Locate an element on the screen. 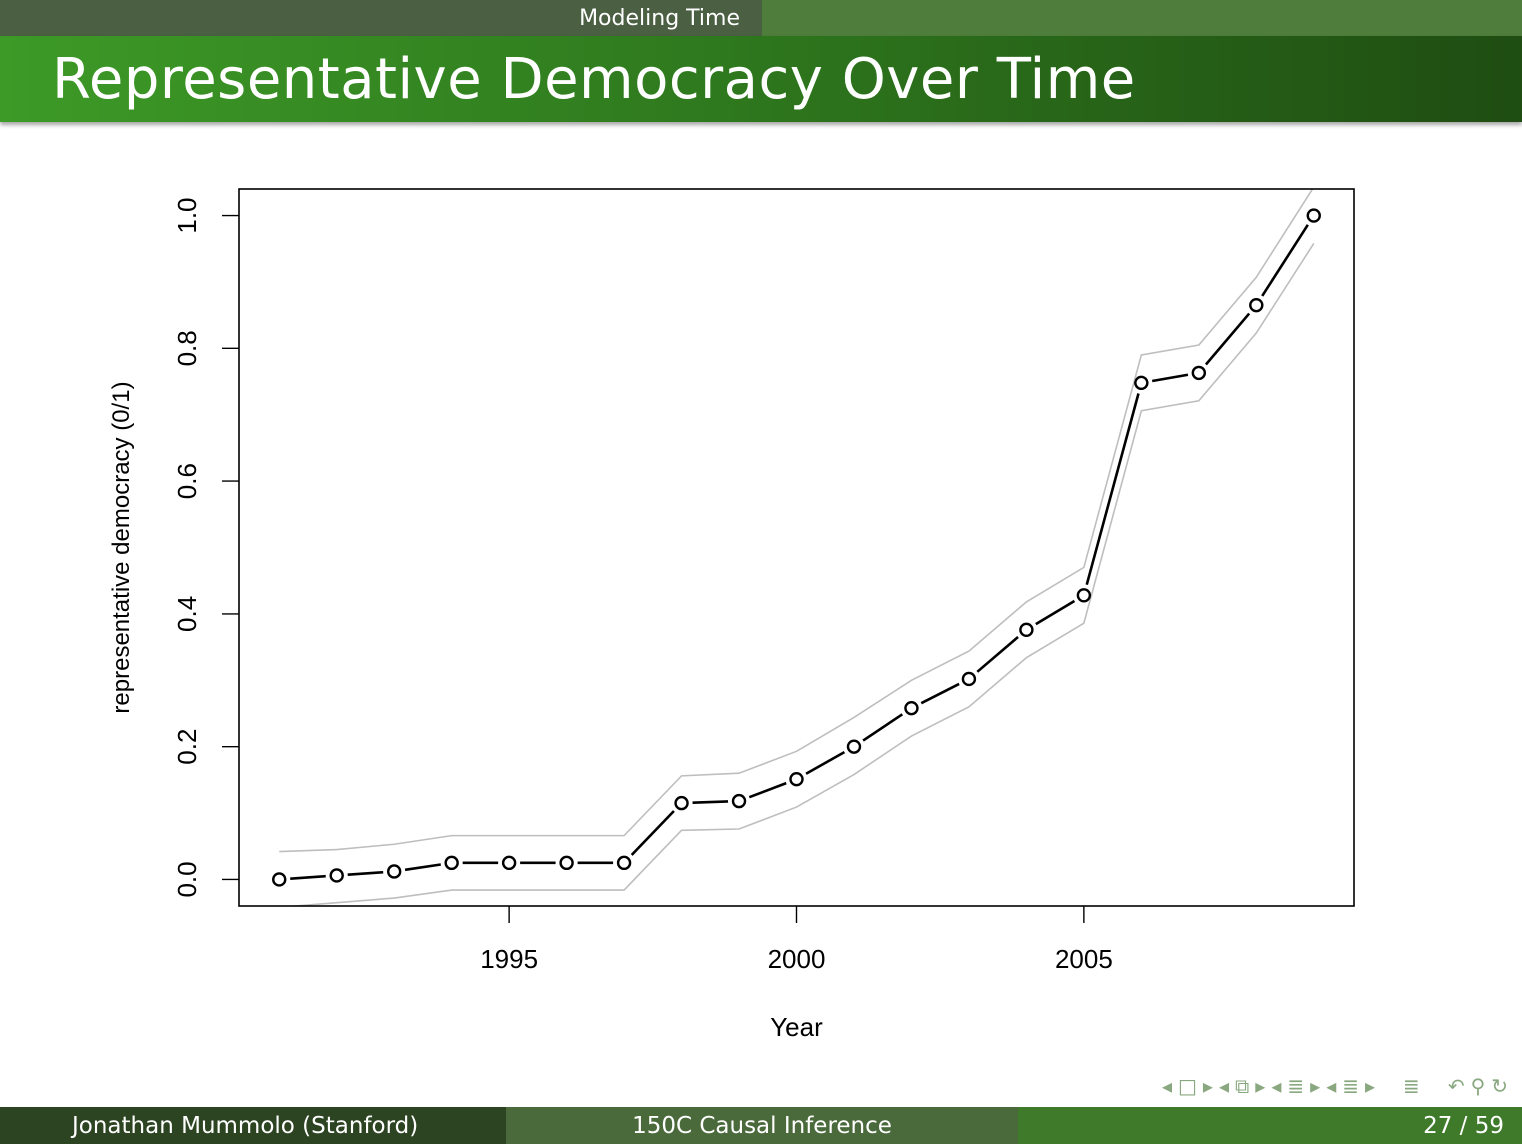 The height and width of the screenshot is (1145, 1522). footer-course: 150C Causal Inference is located at coordinates (762, 1125).